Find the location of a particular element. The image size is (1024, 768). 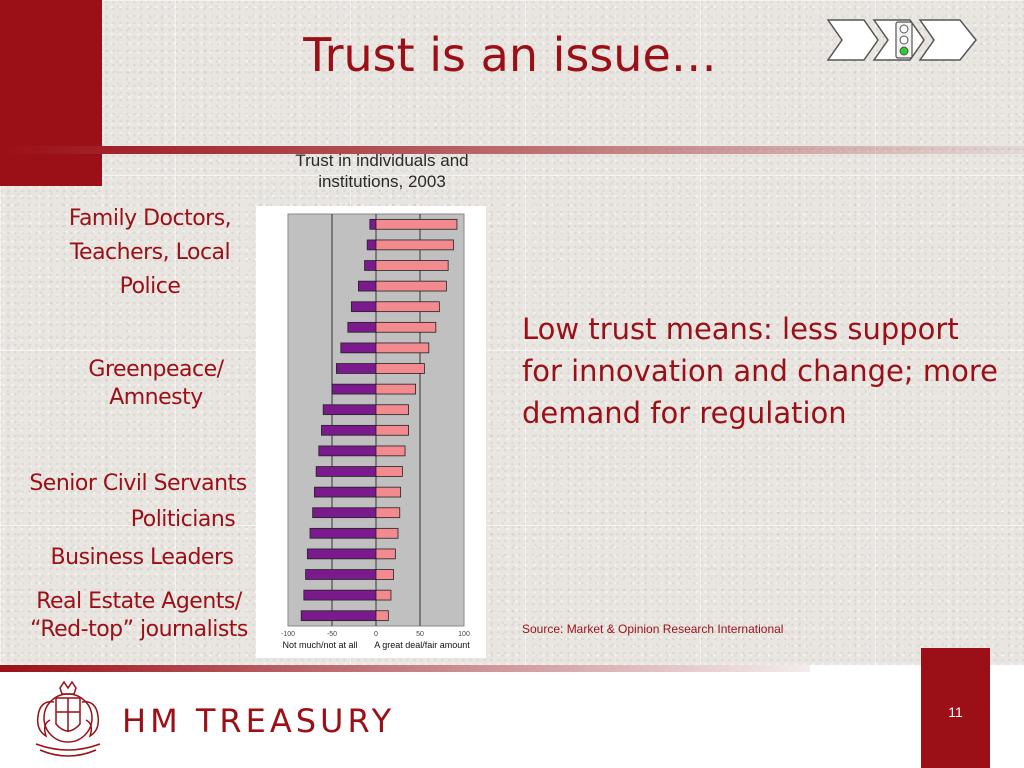

page-number-box is located at coordinates (955, 708).